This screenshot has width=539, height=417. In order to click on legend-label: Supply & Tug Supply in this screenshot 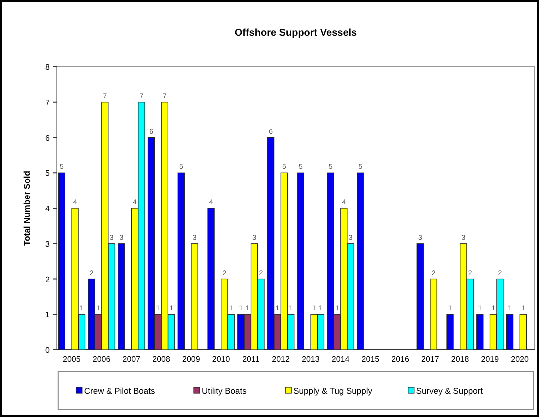, I will do `click(334, 391)`.